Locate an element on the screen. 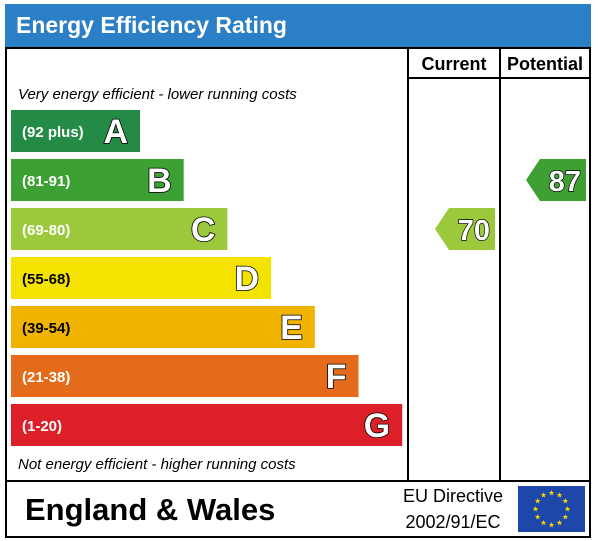 This screenshot has height=541, width=598. band-bar-b is located at coordinates (97, 180).